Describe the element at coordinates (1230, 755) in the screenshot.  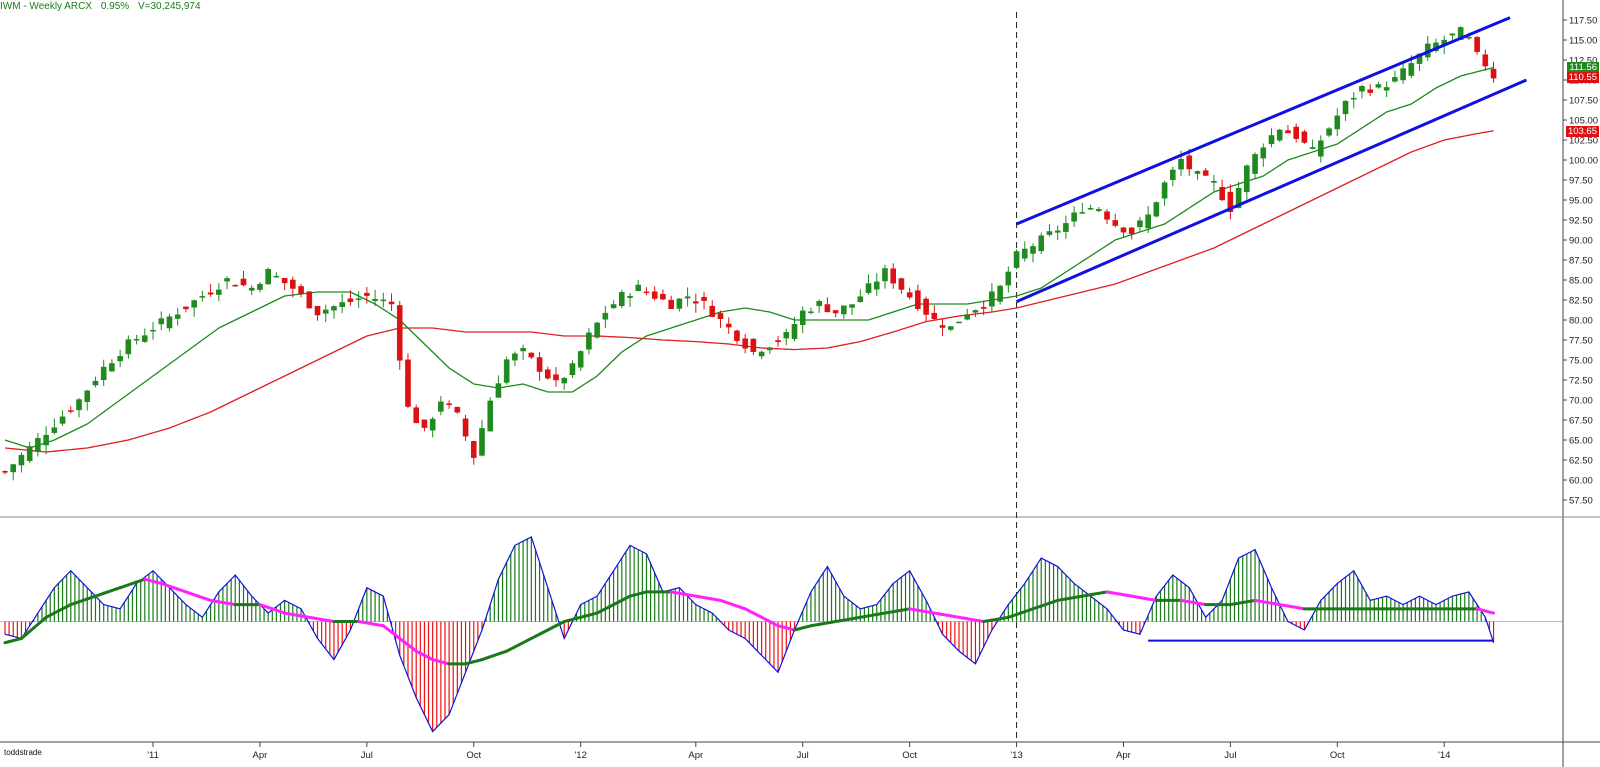
I see `x-tick-label: Jul` at that location.